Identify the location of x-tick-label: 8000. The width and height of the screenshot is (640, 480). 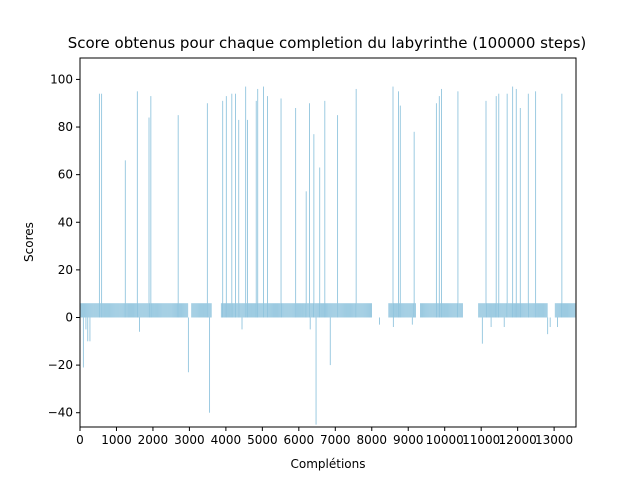
(371, 440).